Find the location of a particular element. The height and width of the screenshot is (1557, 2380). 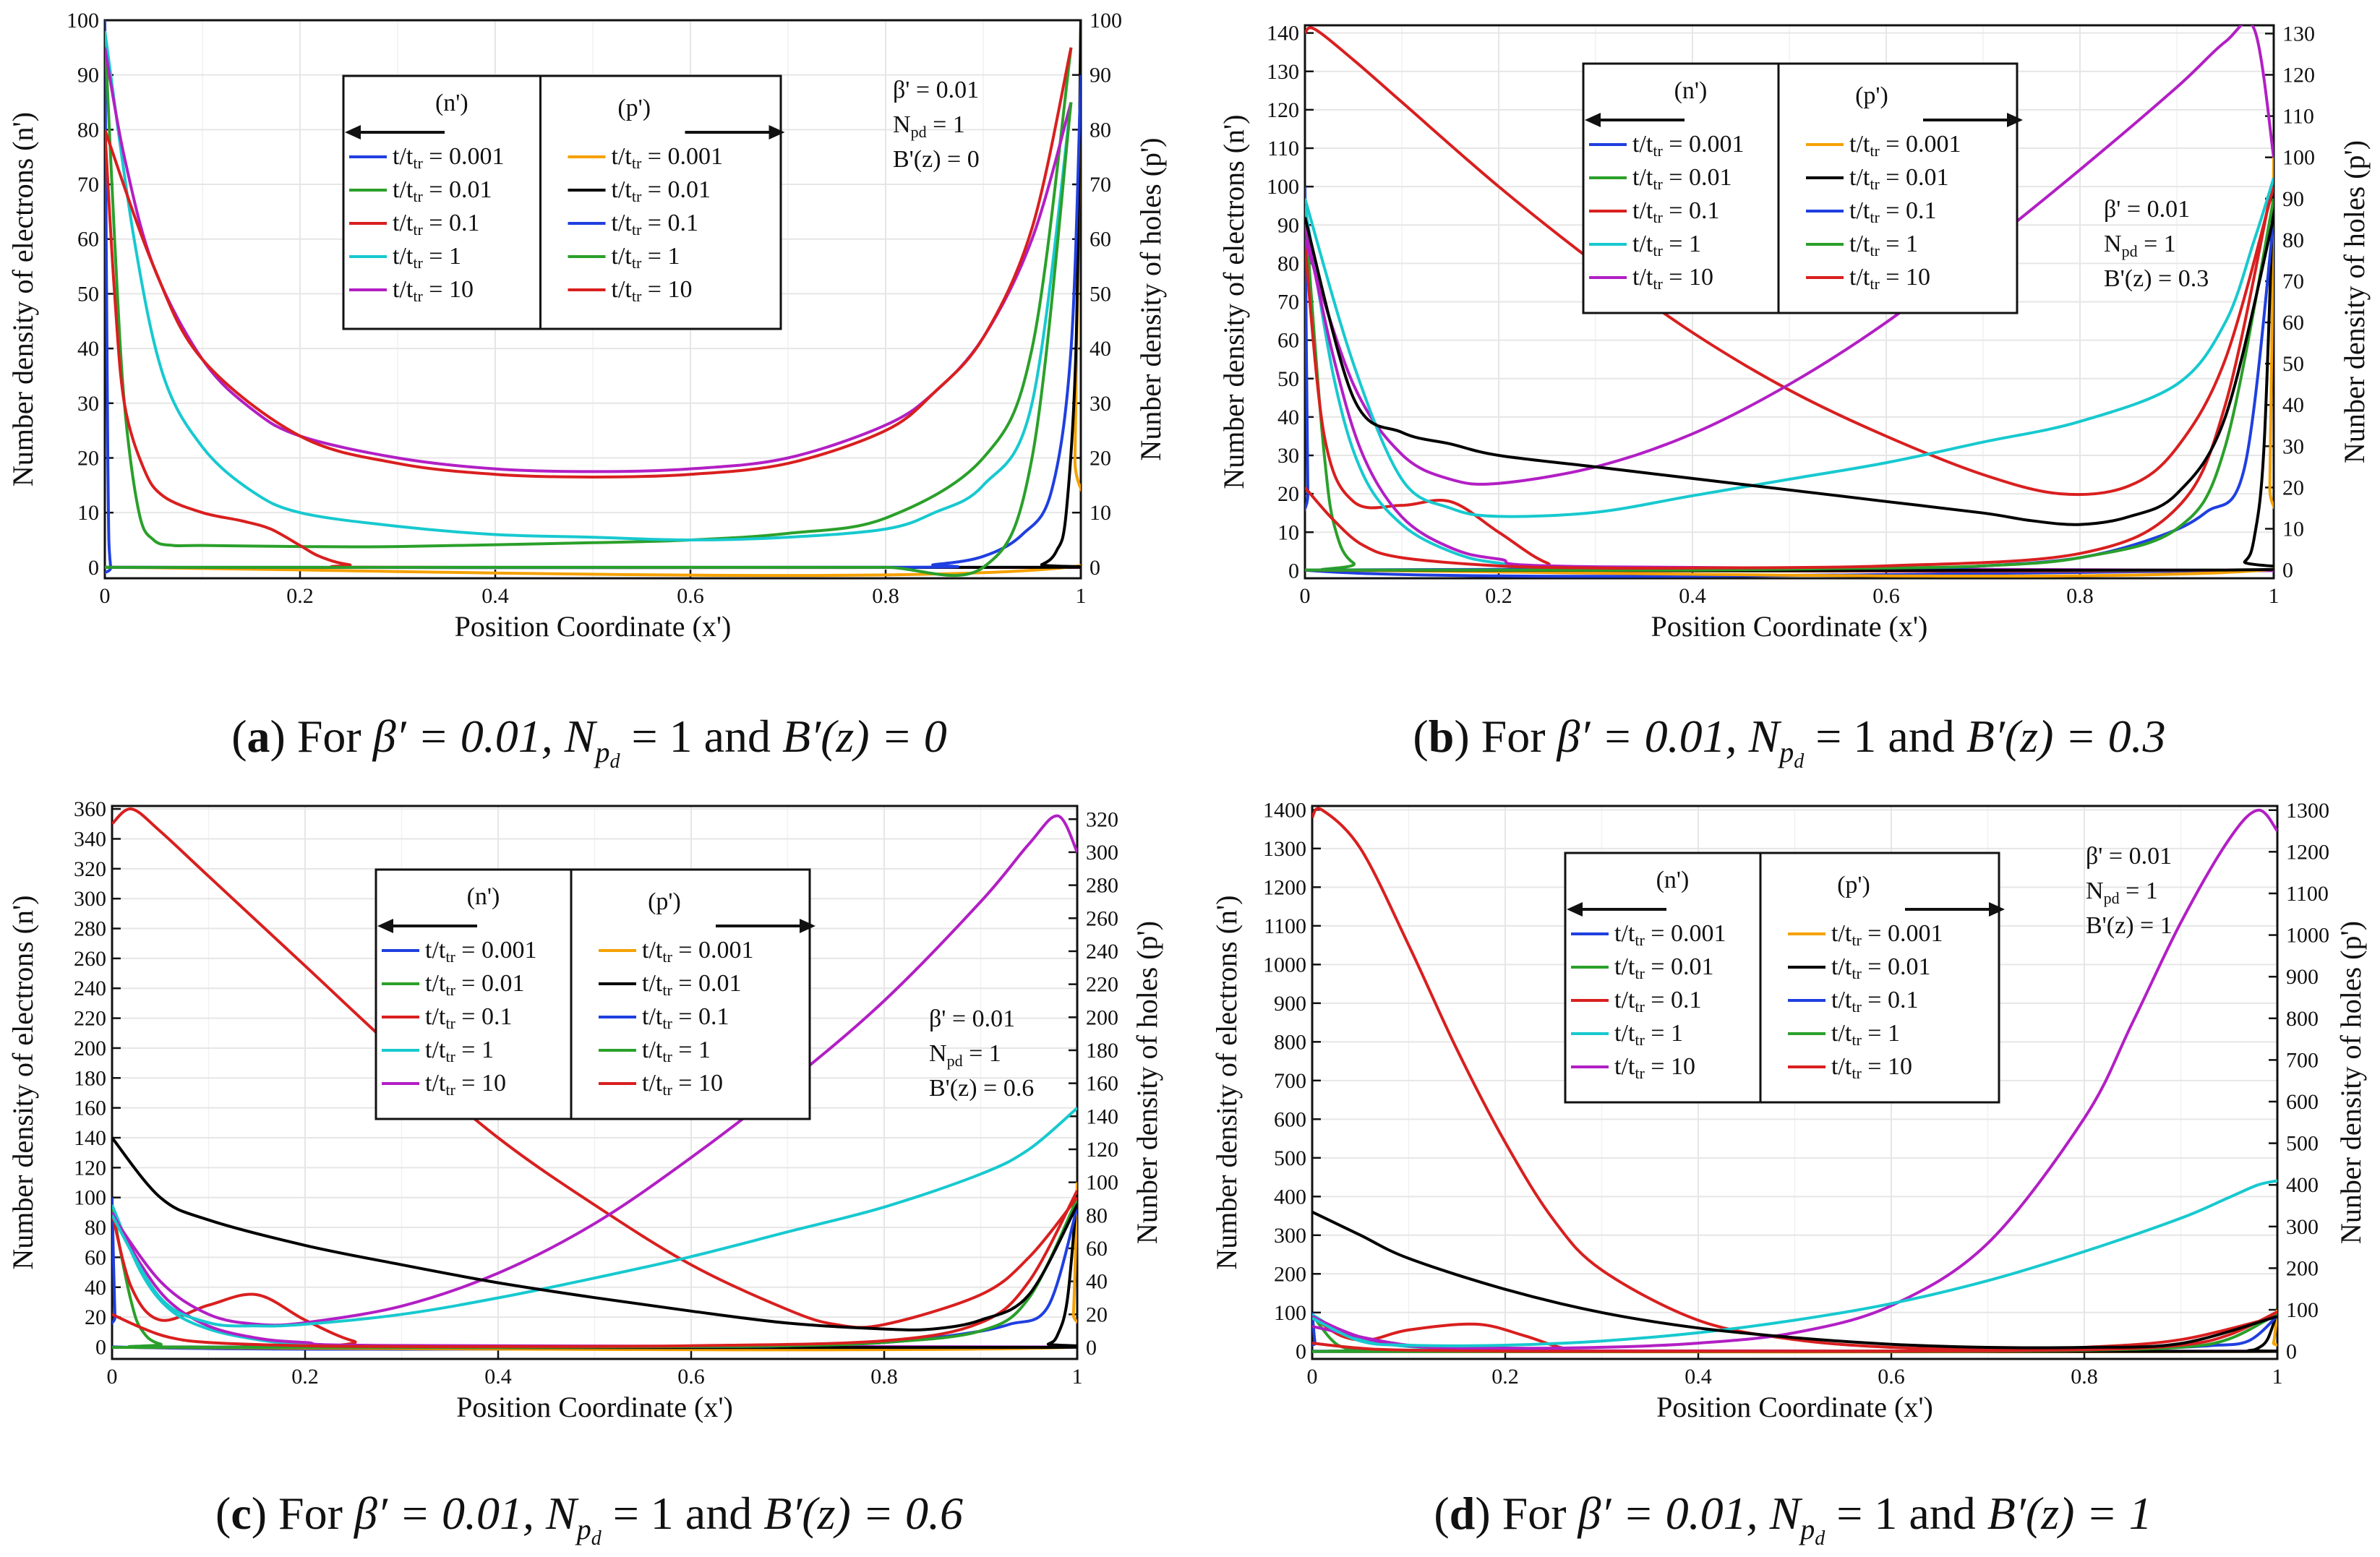

legend-entry-electron-4: t/ttr = 10 is located at coordinates (434, 290).